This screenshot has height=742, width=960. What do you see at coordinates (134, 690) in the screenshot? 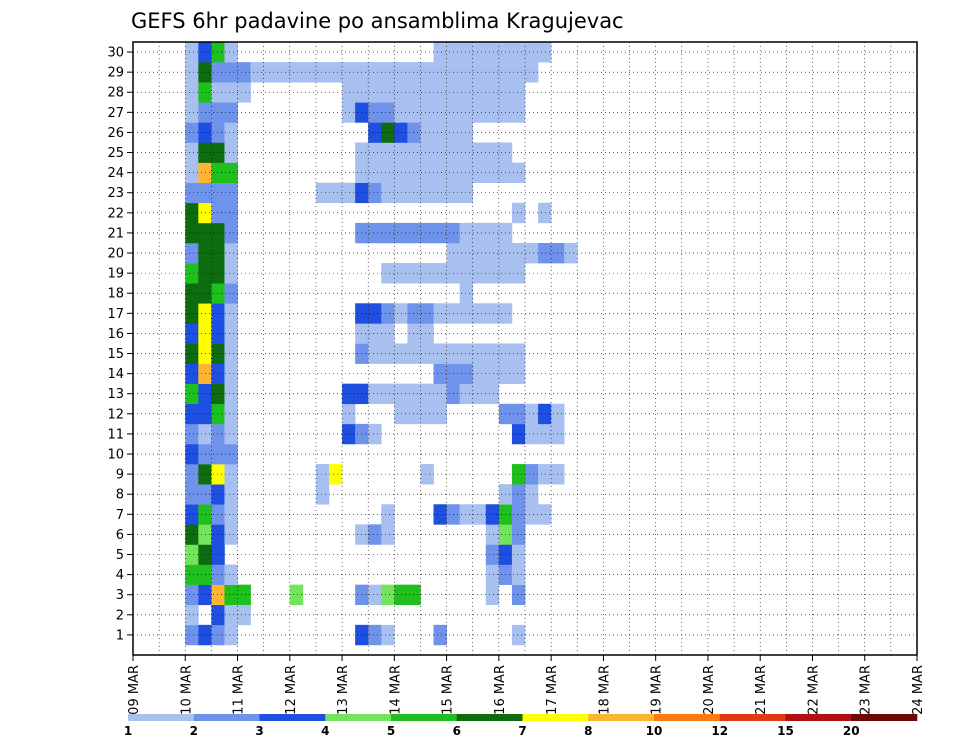
I see `x-tick-label: 09 MAR` at bounding box center [134, 690].